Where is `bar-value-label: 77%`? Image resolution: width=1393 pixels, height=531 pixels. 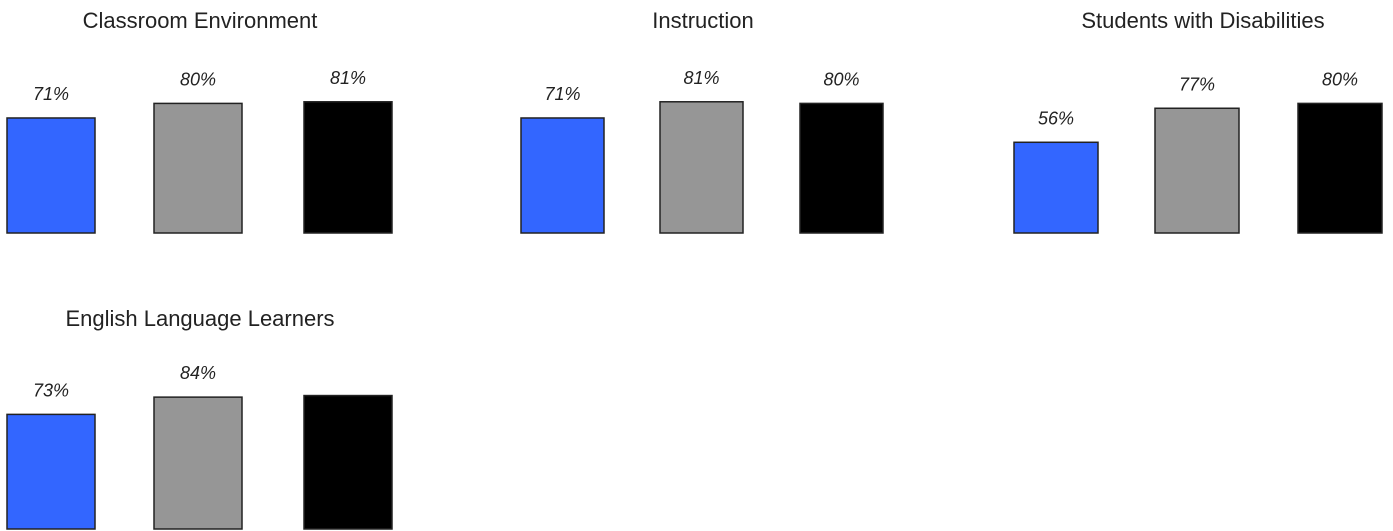 bar-value-label: 77% is located at coordinates (1197, 84).